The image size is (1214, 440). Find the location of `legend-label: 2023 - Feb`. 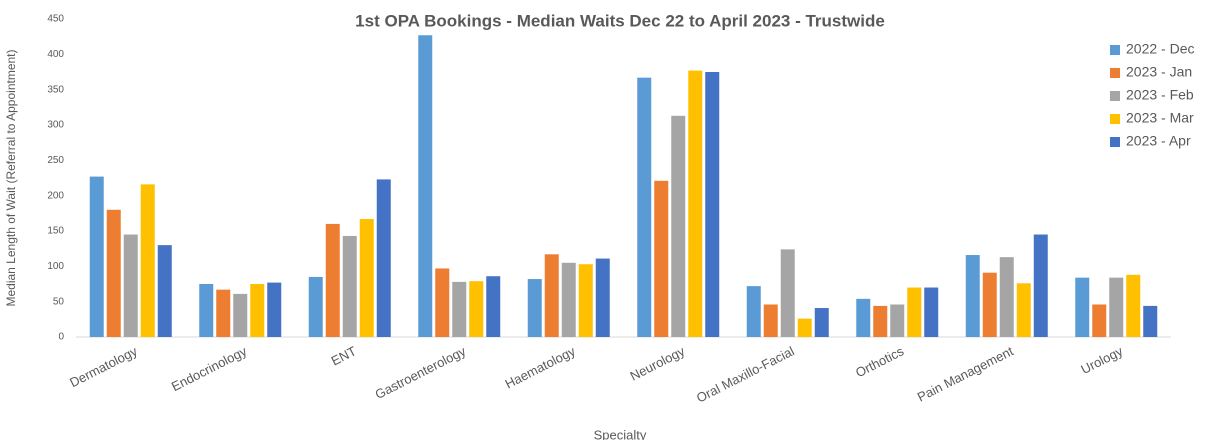

legend-label: 2023 - Feb is located at coordinates (1160, 95).